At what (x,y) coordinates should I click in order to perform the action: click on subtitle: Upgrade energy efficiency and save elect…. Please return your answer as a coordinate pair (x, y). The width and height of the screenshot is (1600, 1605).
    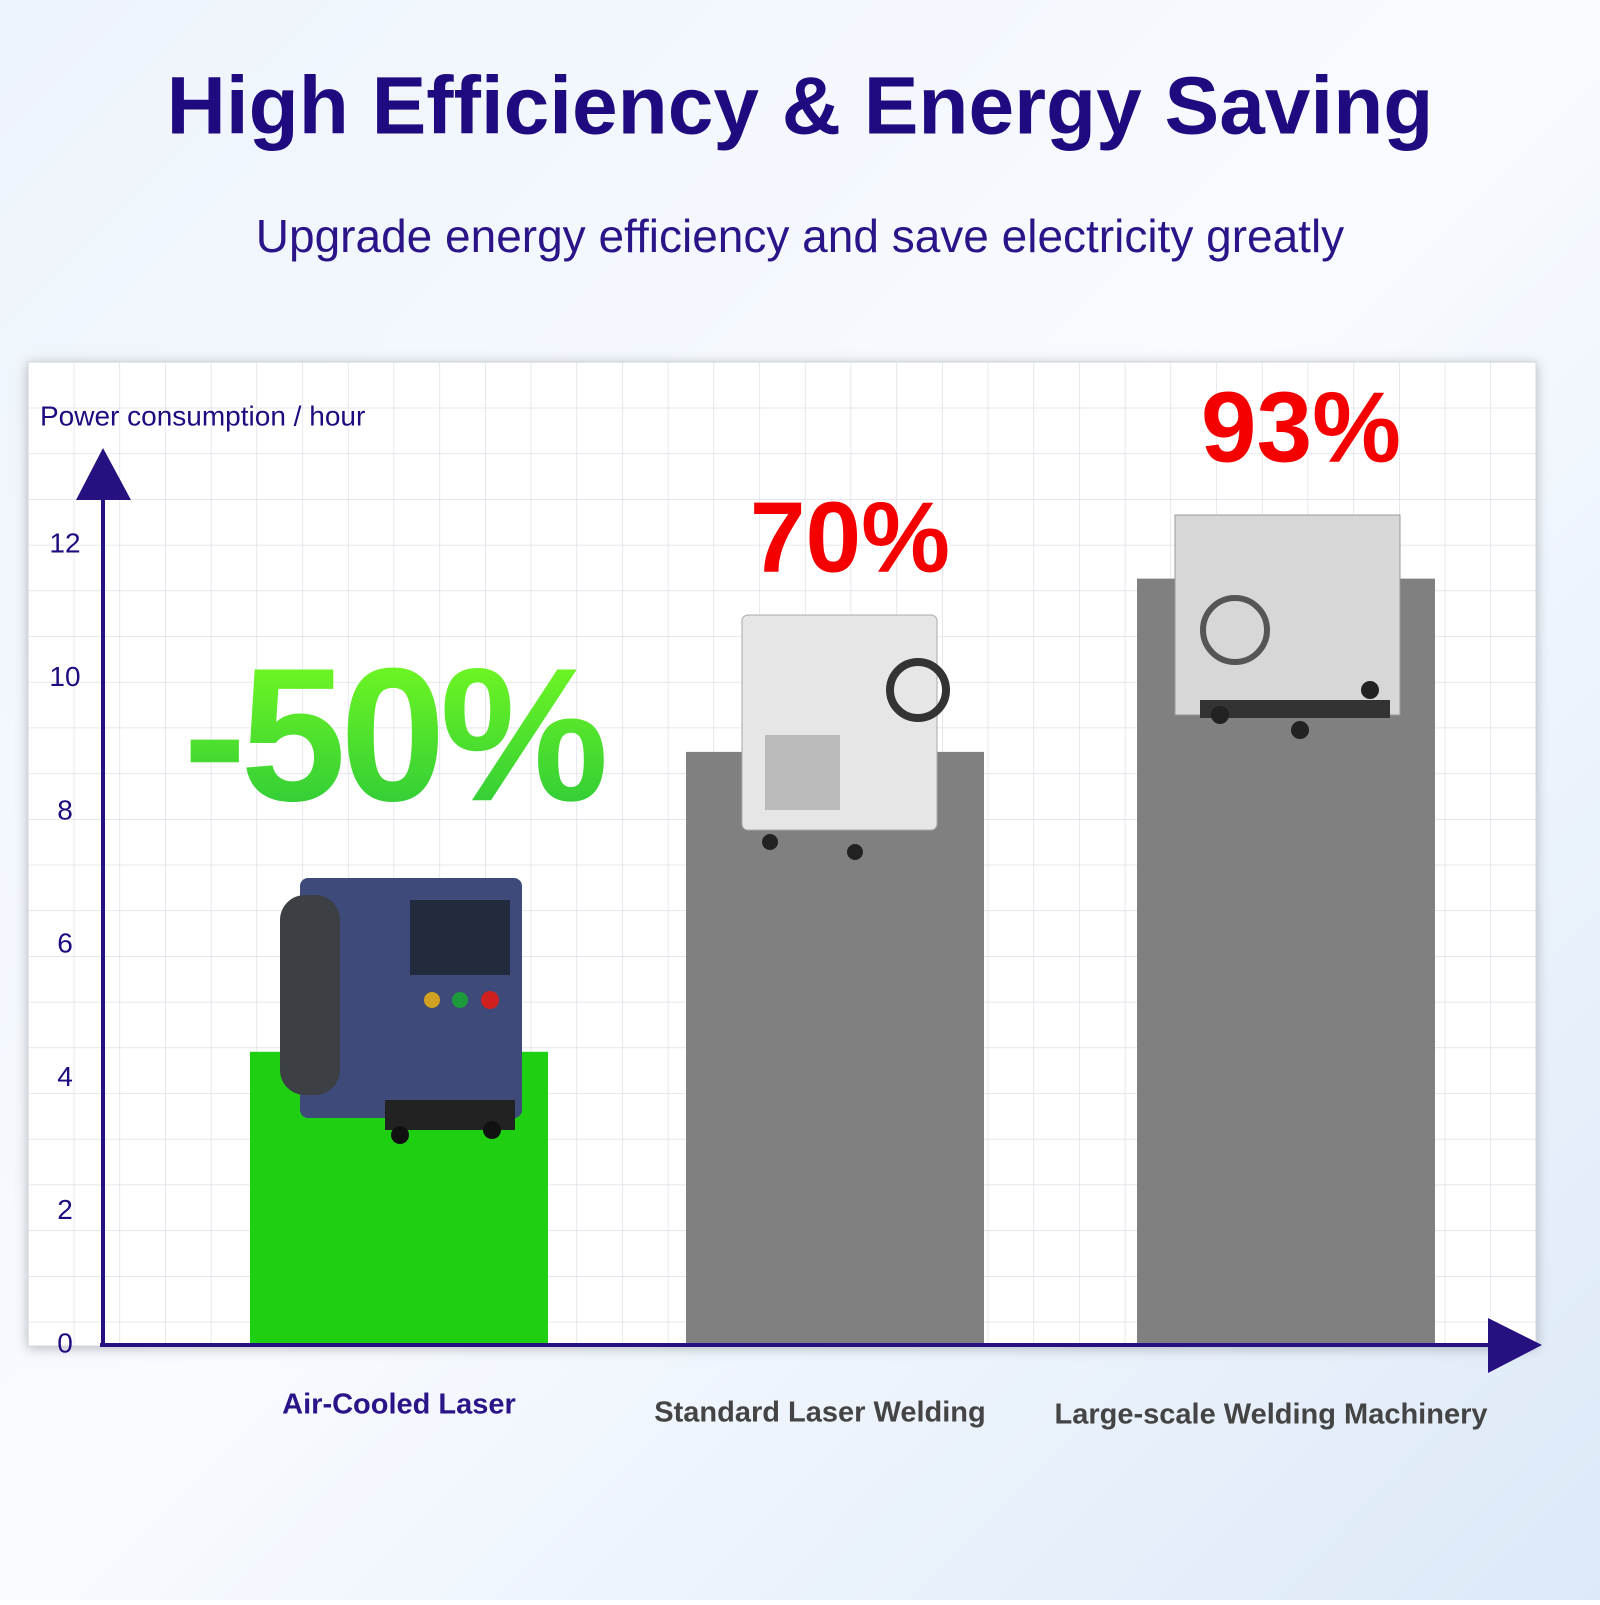
    Looking at the image, I should click on (800, 236).